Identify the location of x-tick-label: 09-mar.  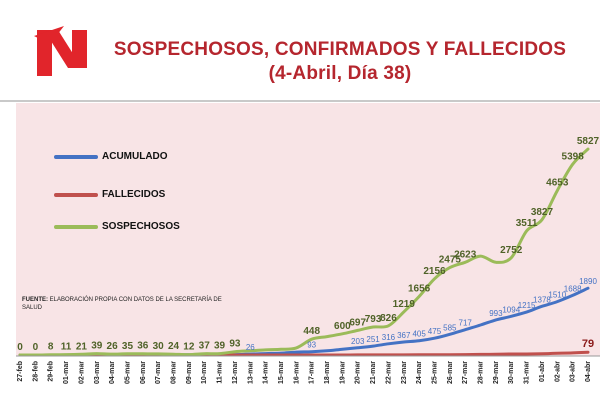
(189, 372).